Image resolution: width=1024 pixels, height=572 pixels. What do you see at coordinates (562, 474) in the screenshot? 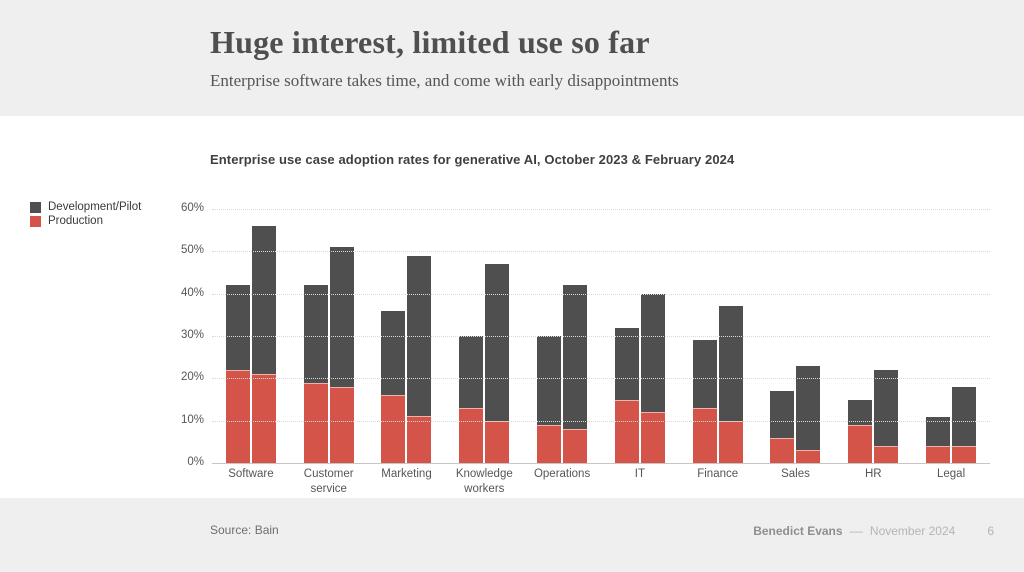
I see `x-axis-category-label: Operations` at bounding box center [562, 474].